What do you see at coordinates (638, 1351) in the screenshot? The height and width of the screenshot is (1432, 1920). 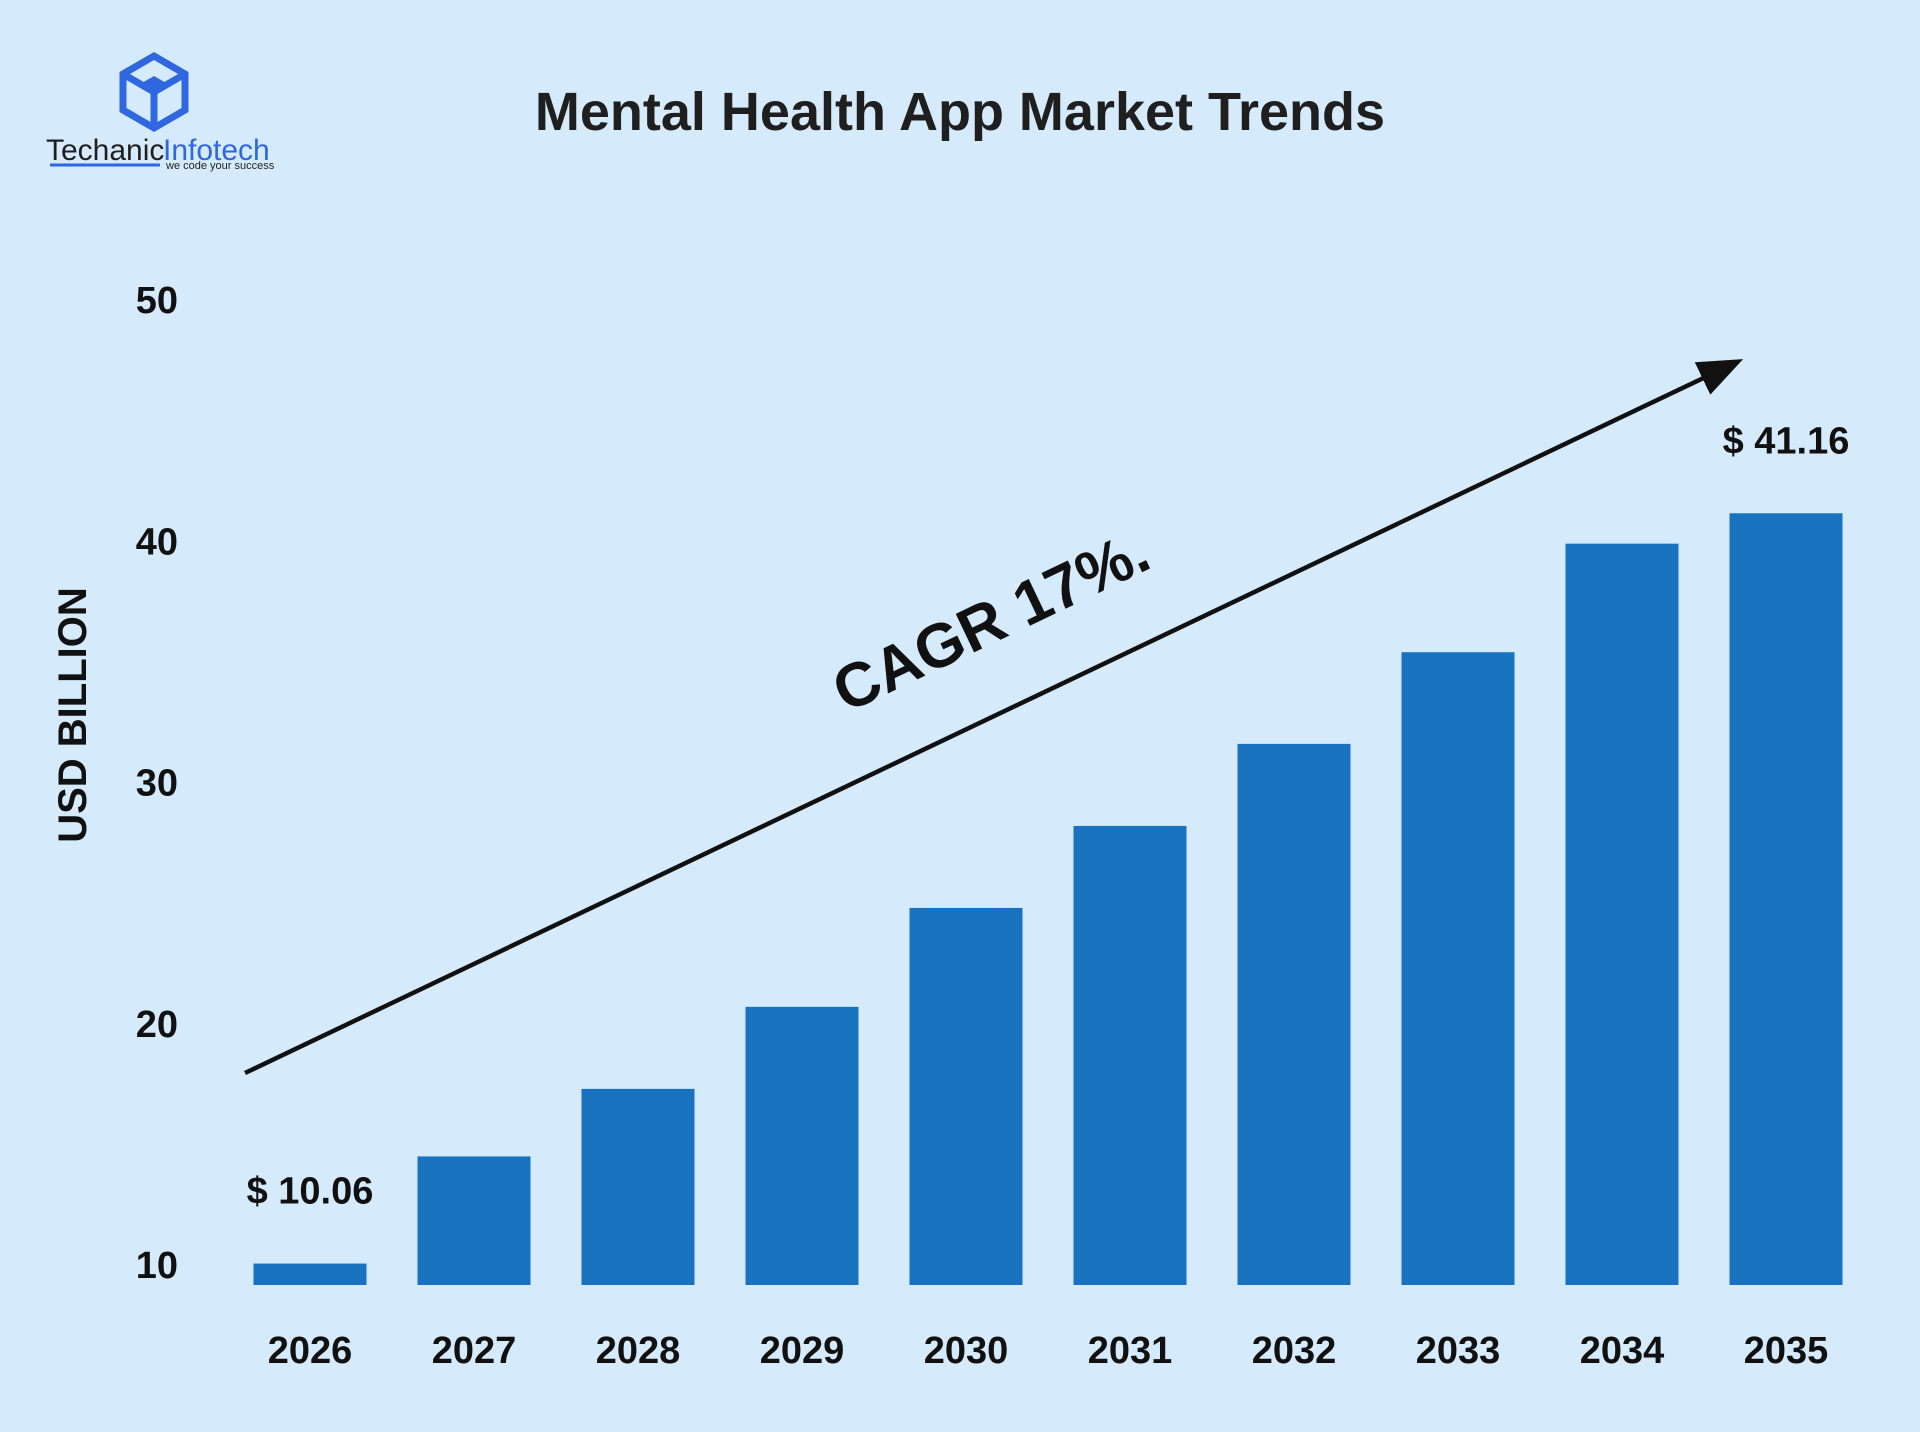 I see `x-tick-label: 2028` at bounding box center [638, 1351].